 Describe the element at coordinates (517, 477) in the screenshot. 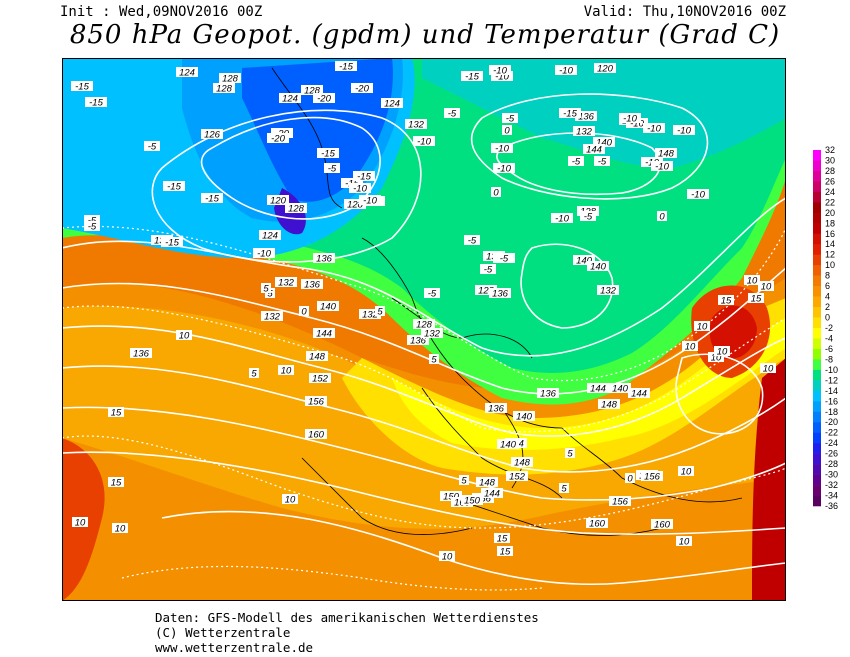

I see `geopotential-label: 152` at that location.